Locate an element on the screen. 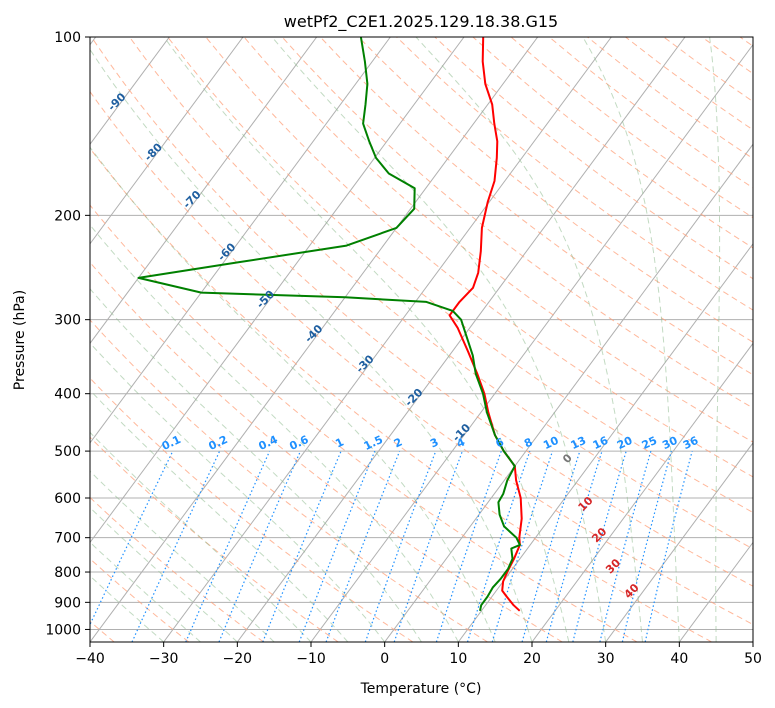  mixing-ratio-label: 0.6 is located at coordinates (298, 443).